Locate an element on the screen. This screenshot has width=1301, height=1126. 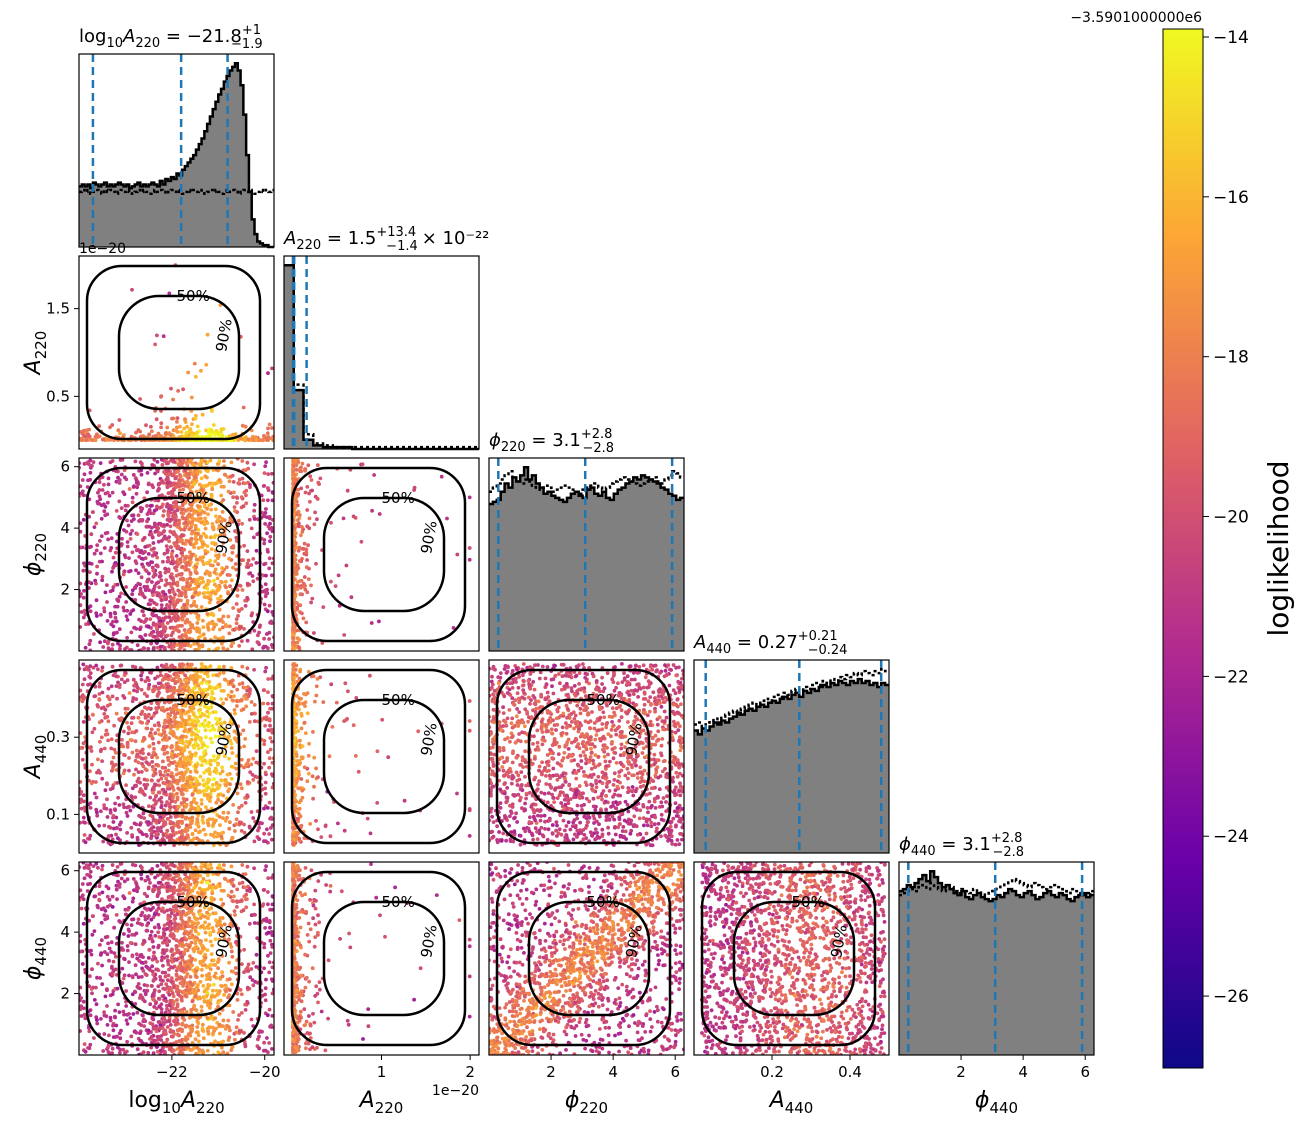
histogram-bars is located at coordinates (996, 963).